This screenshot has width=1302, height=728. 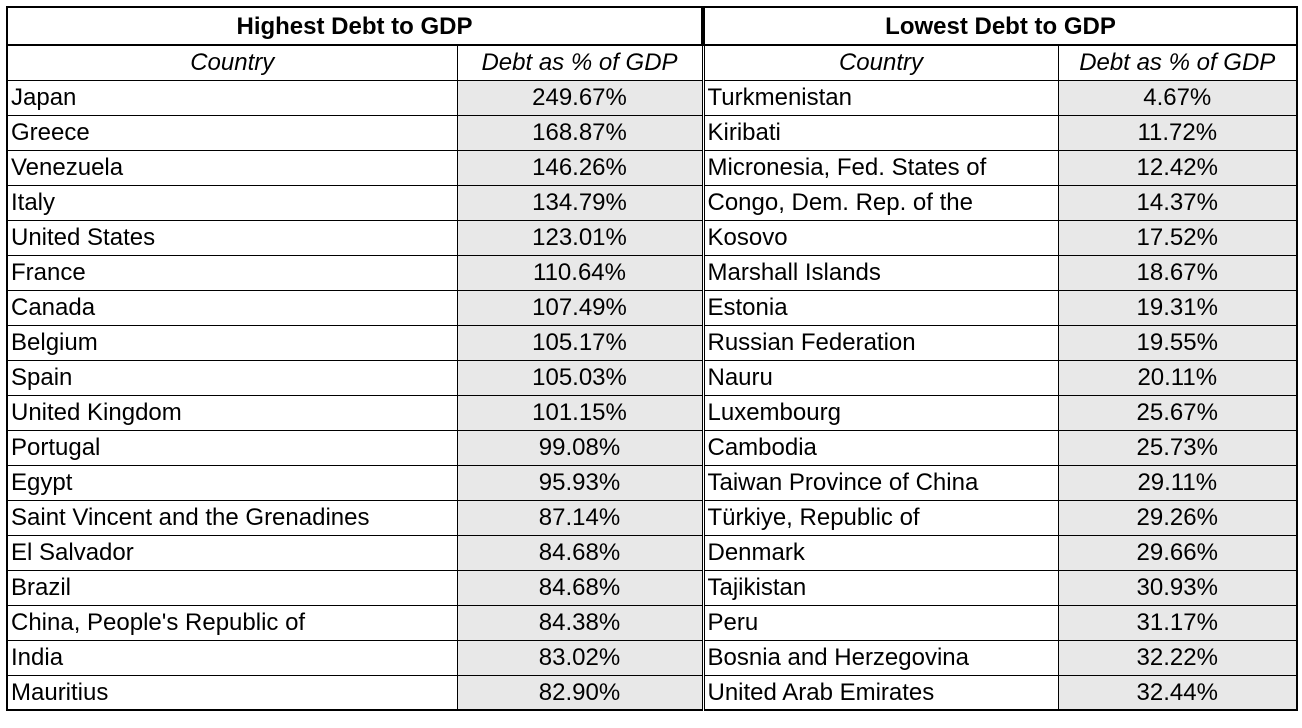 I want to click on table-row: Portugal 99.08%, so click(x=354, y=447).